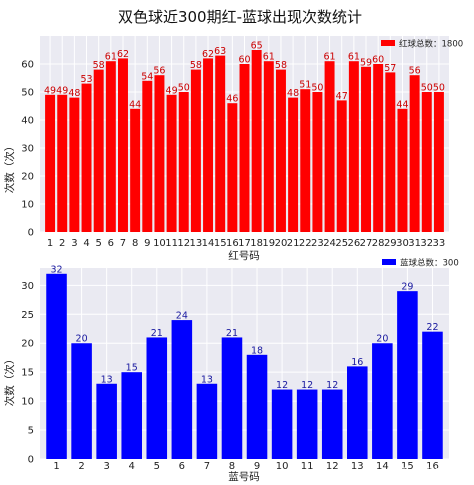 Image resolution: width=474 pixels, height=485 pixels. I want to click on red-y-tick-label: 60, so click(27, 65).